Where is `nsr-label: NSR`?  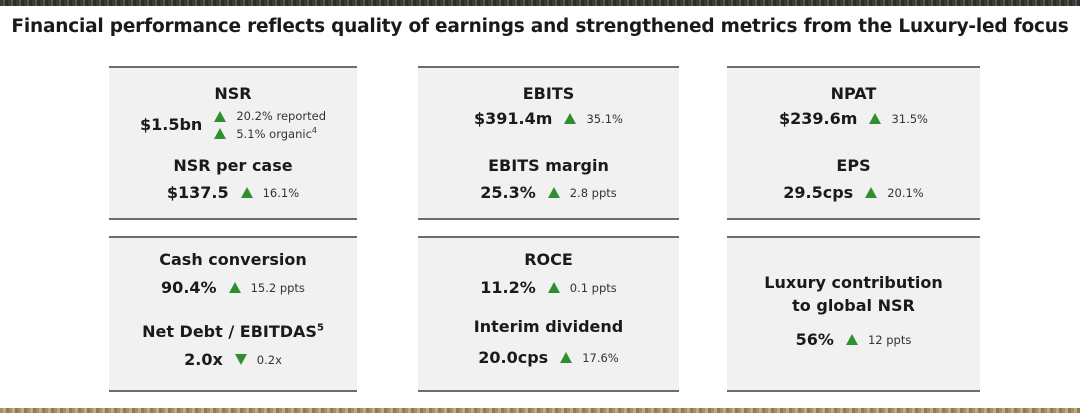 nsr-label: NSR is located at coordinates (233, 93).